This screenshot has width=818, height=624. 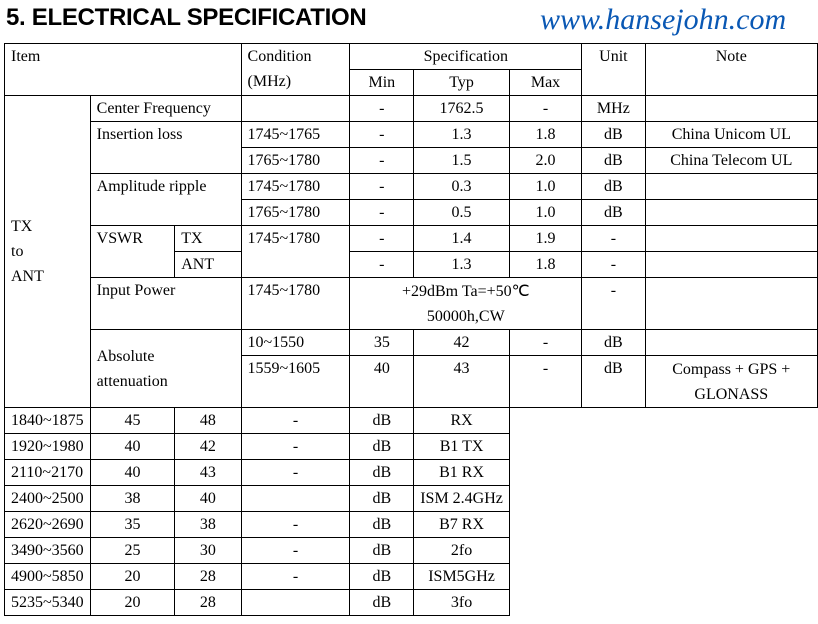 What do you see at coordinates (382, 342) in the screenshot?
I see `min-cell: 35` at bounding box center [382, 342].